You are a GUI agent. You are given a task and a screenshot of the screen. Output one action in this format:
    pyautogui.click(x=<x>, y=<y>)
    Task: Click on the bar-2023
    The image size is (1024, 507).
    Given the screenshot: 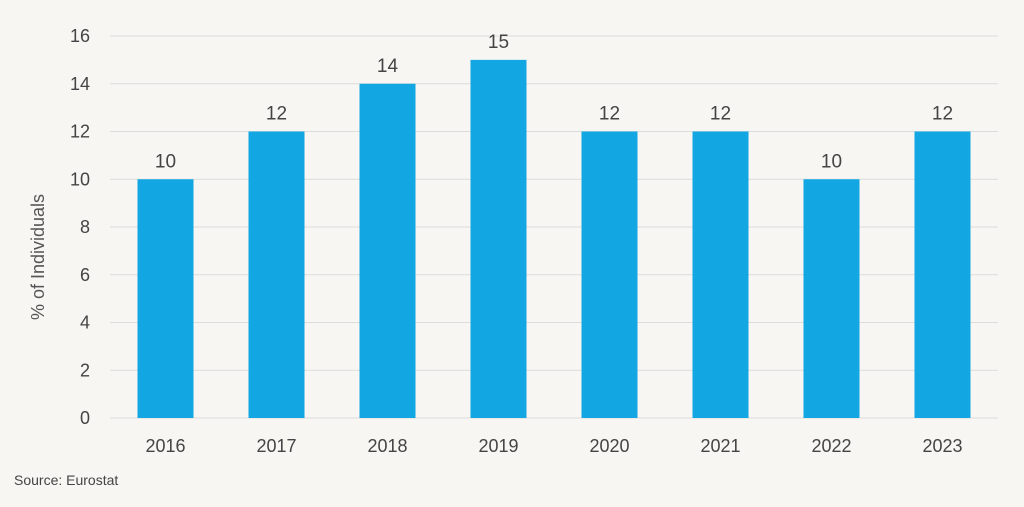 What is the action you would take?
    pyautogui.click(x=942, y=274)
    